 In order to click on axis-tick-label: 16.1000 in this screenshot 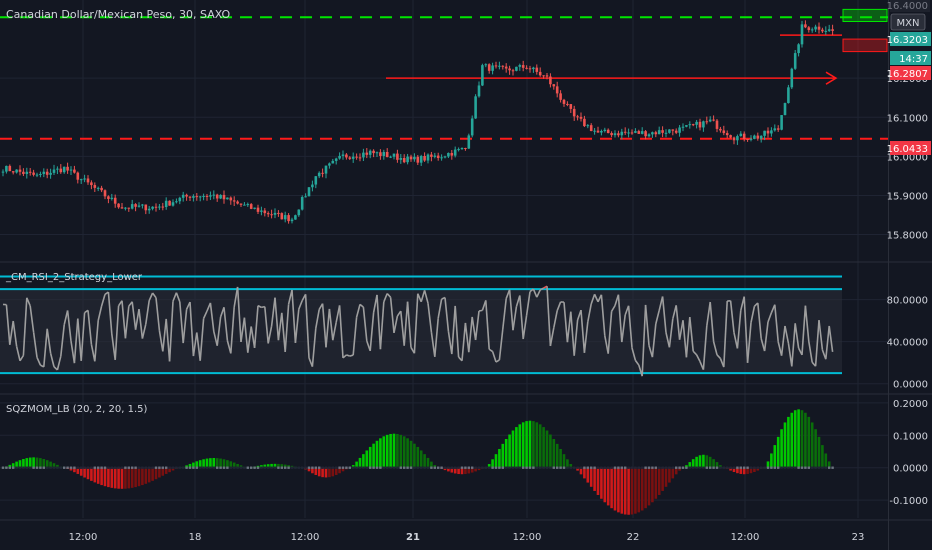, I will do `click(907, 118)`.